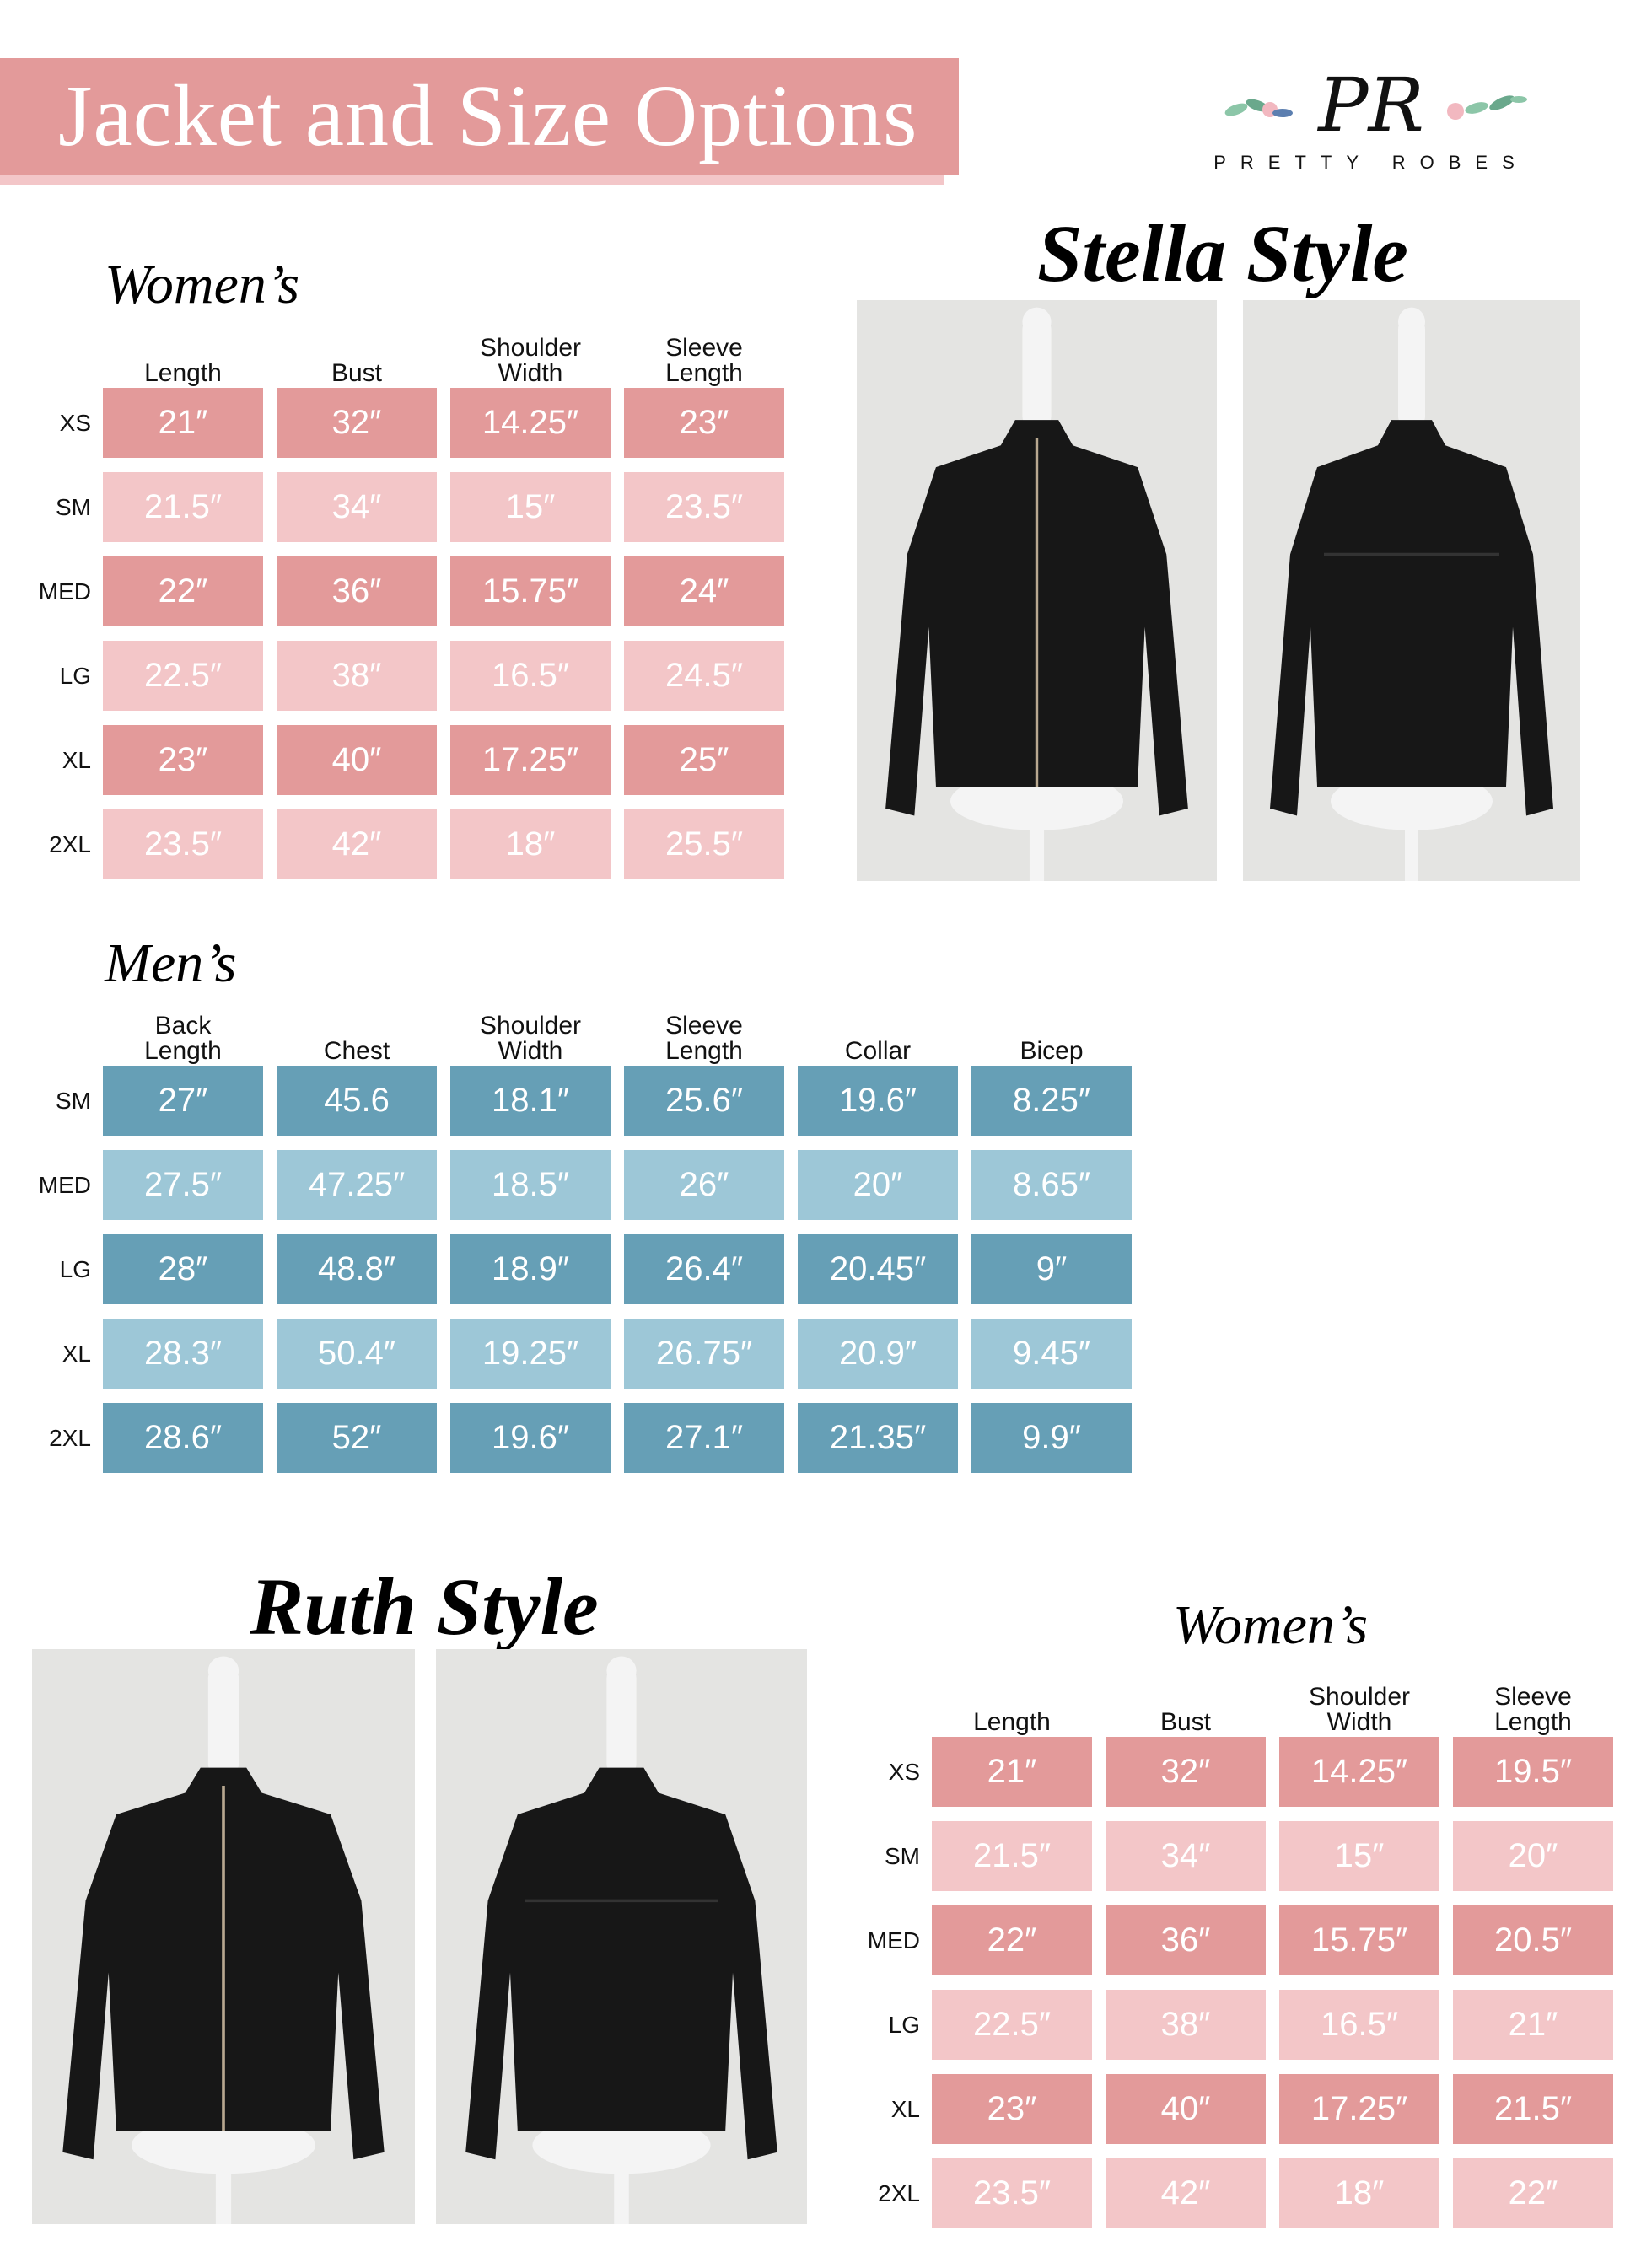 This screenshot has height=2268, width=1641. Describe the element at coordinates (424, 1606) in the screenshot. I see `ruth-style-title: Ruth Style` at that location.